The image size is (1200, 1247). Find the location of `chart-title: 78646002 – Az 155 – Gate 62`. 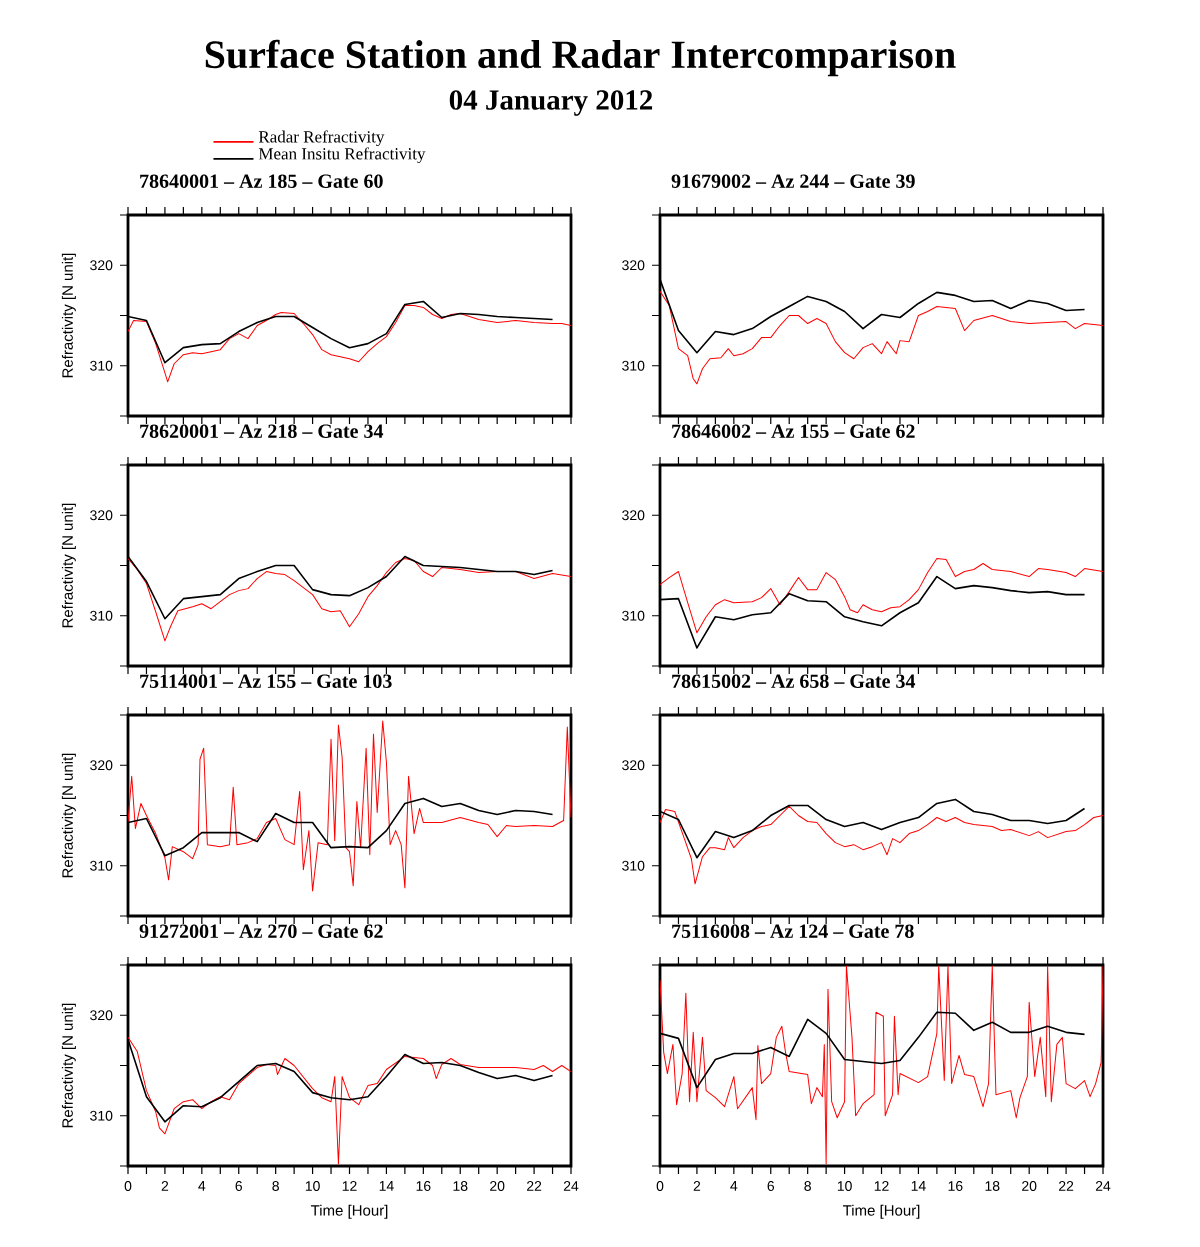

chart-title: 78646002 – Az 155 – Gate 62 is located at coordinates (793, 431).